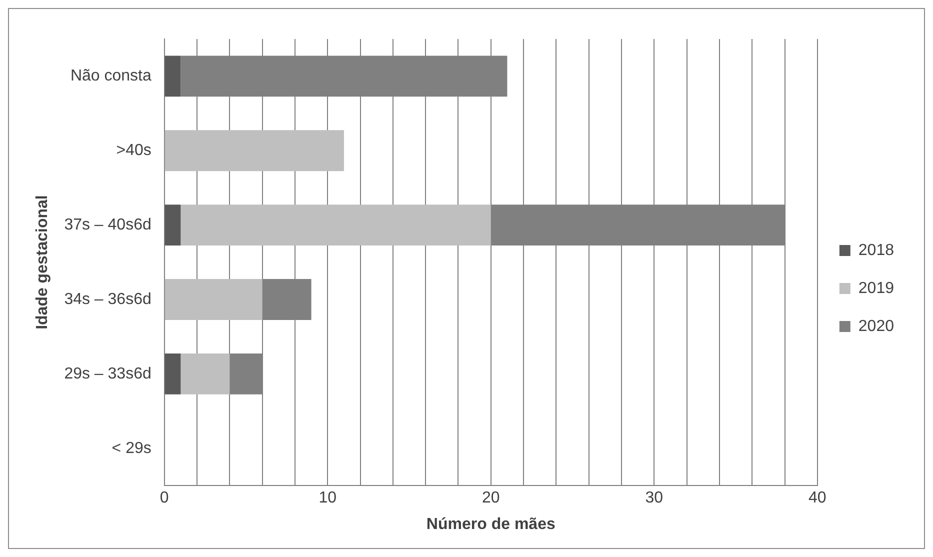 This screenshot has height=557, width=933. Describe the element at coordinates (108, 373) in the screenshot. I see `y-tick-label: 29s – 33s6d` at that location.